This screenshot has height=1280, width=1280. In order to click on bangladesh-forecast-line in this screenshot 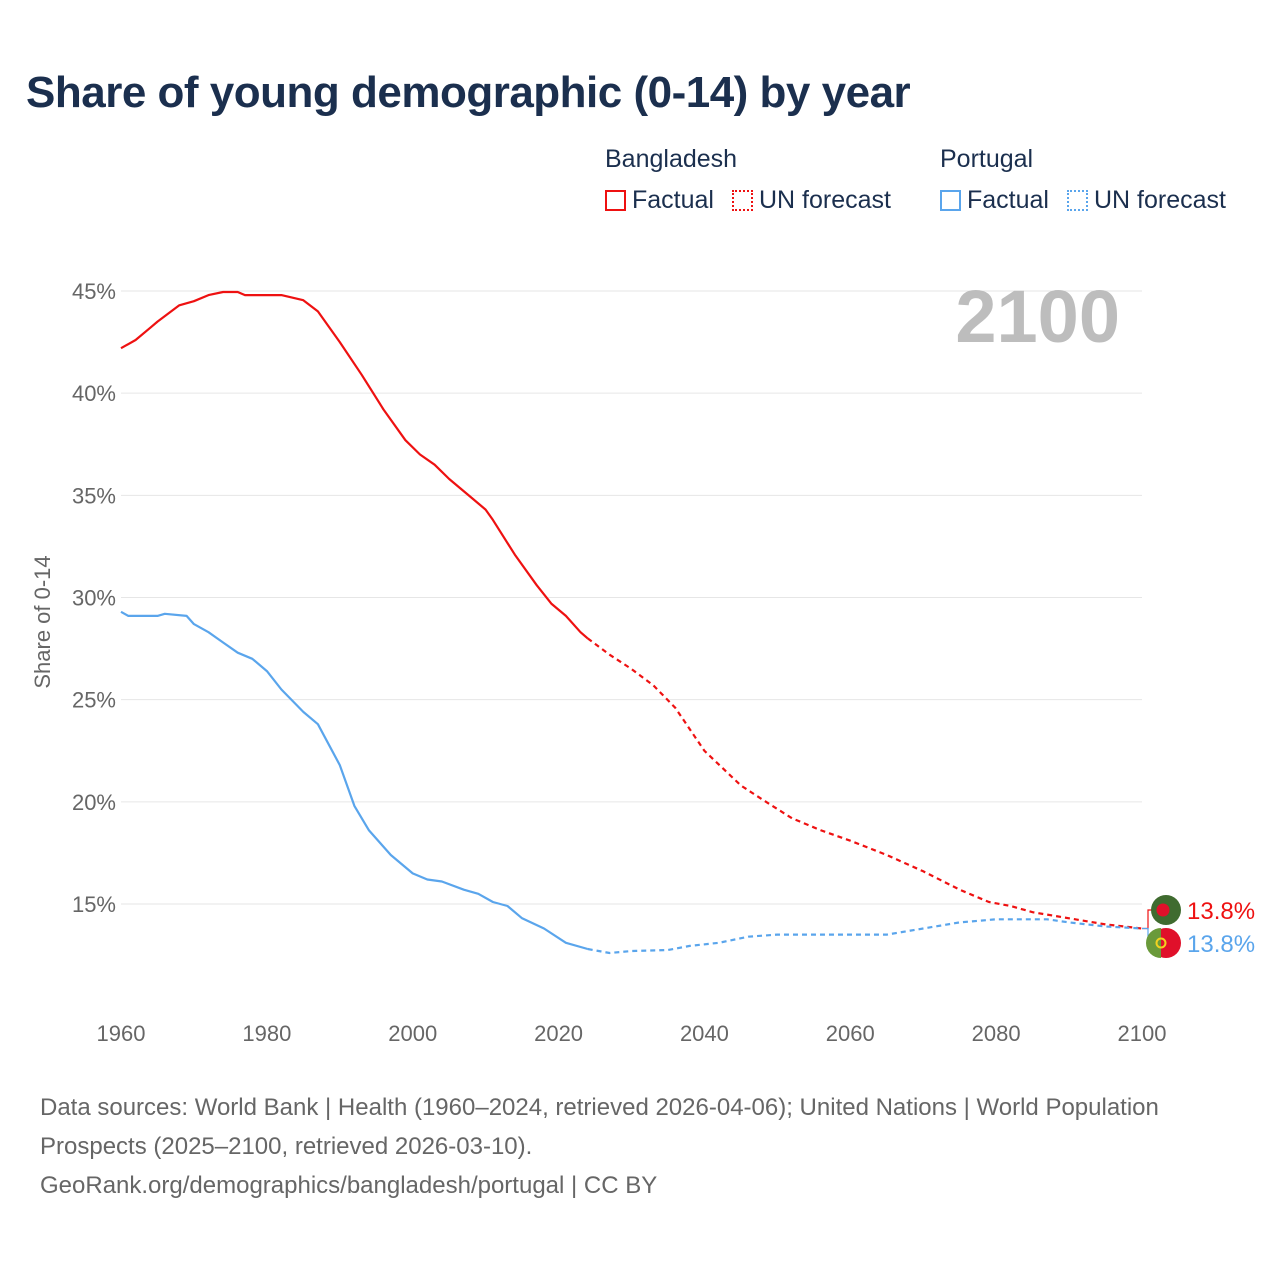, I will do `click(865, 783)`.